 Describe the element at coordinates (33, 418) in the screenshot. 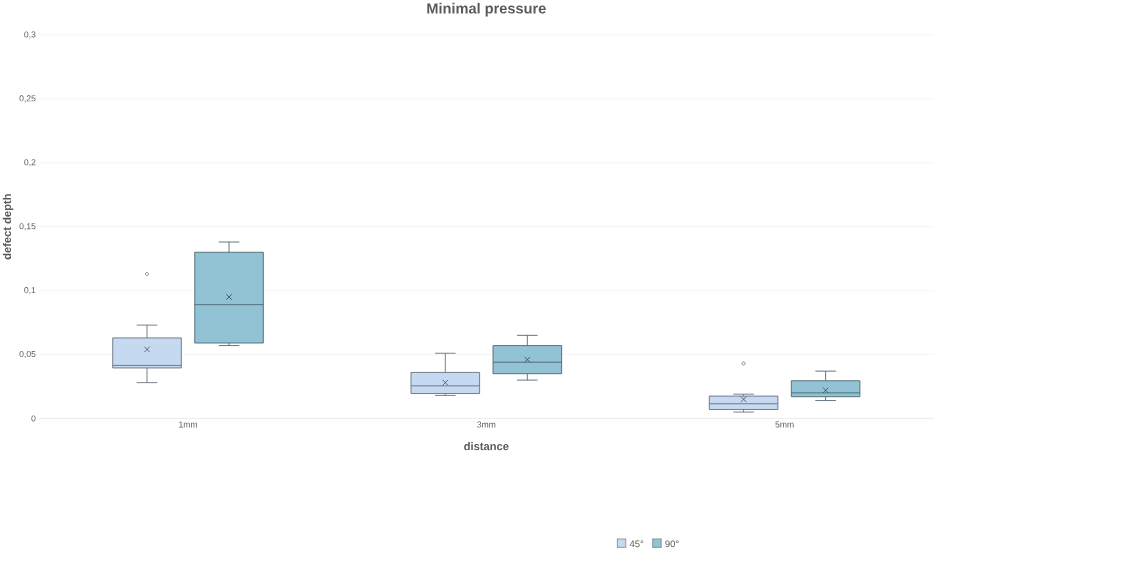

I see `y-tick-label: 0` at that location.